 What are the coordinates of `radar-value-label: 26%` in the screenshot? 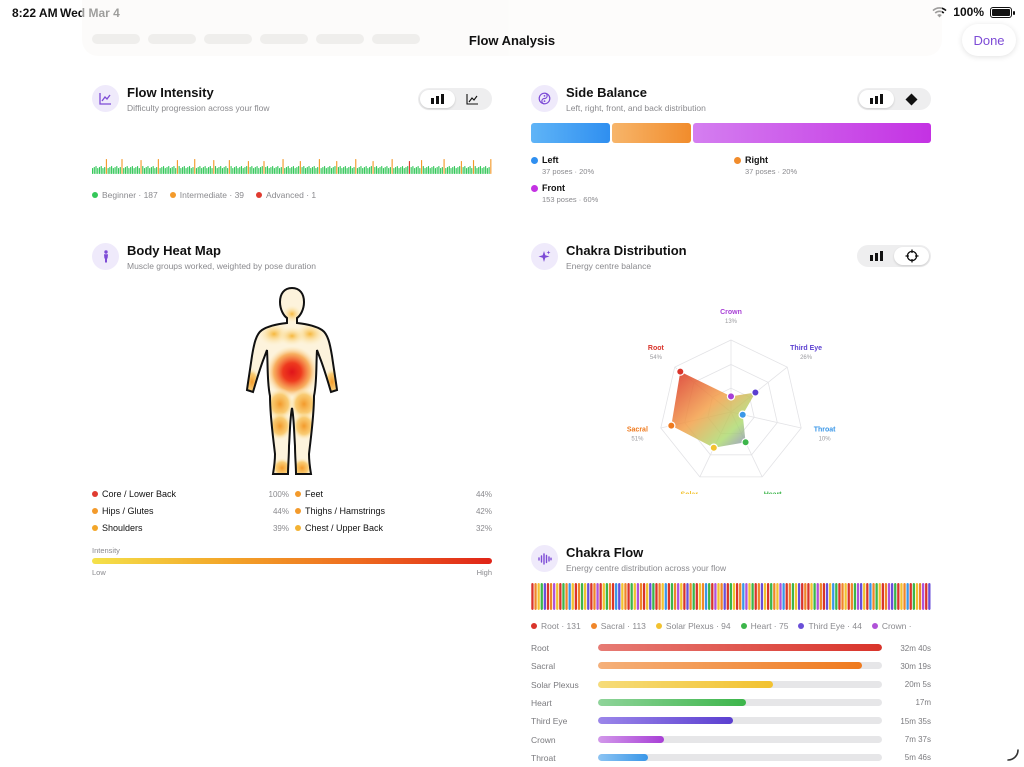 It's located at (806, 358).